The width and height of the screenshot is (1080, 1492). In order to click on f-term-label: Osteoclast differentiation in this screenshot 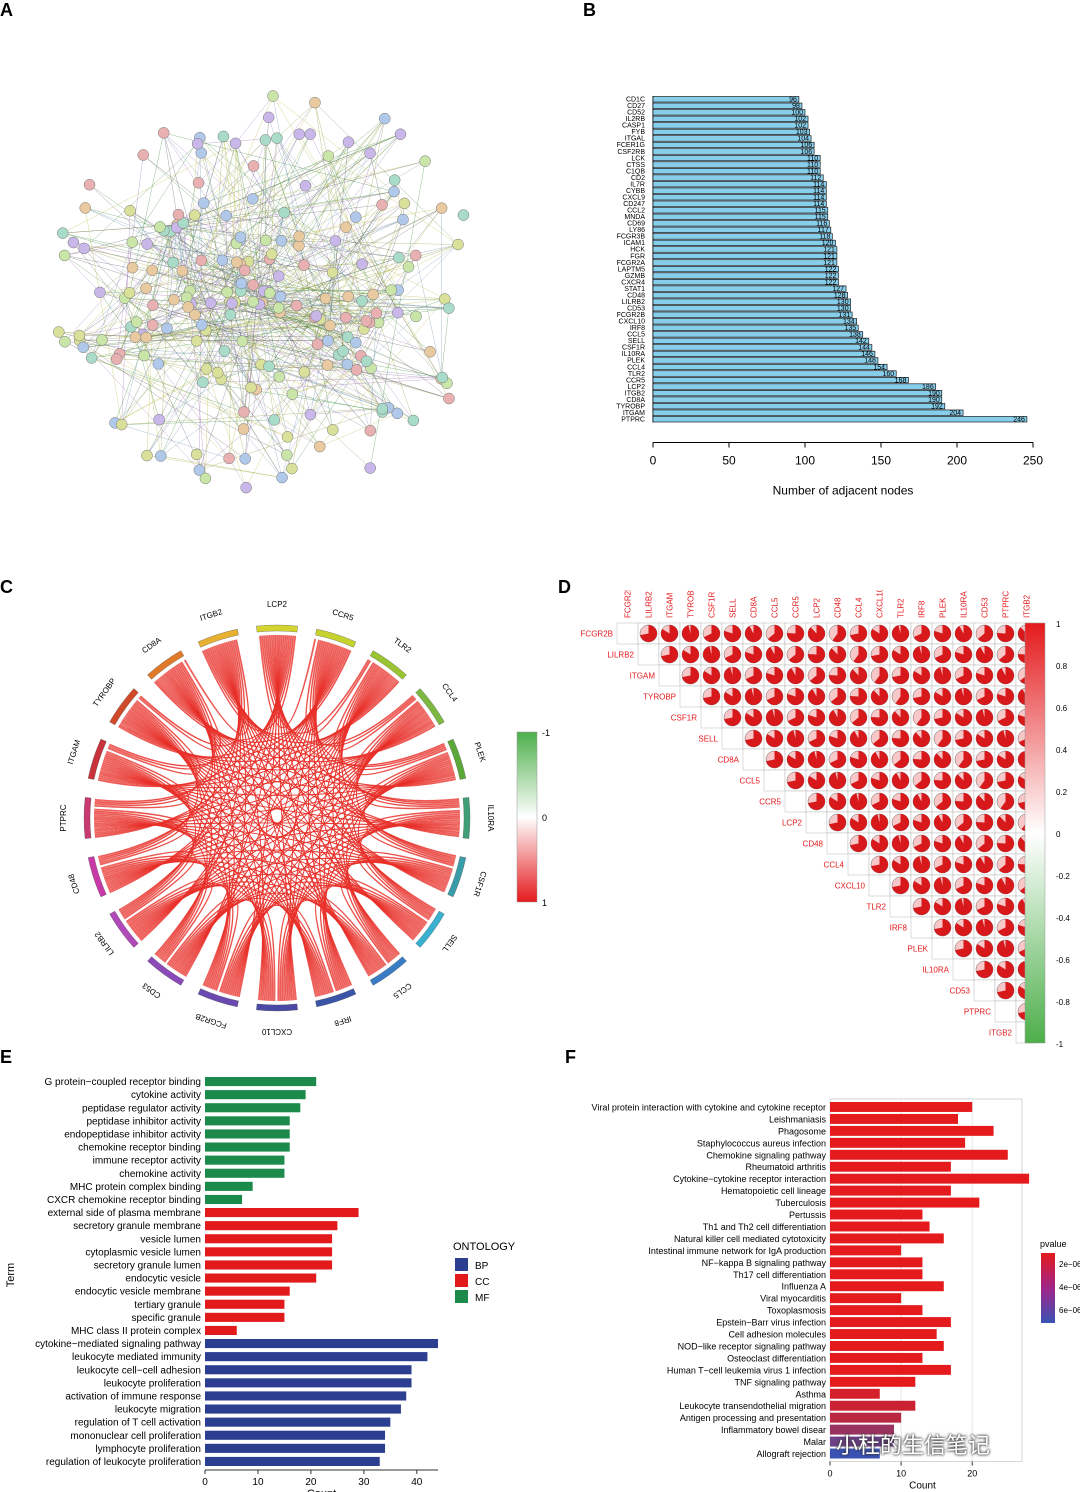, I will do `click(776, 1358)`.